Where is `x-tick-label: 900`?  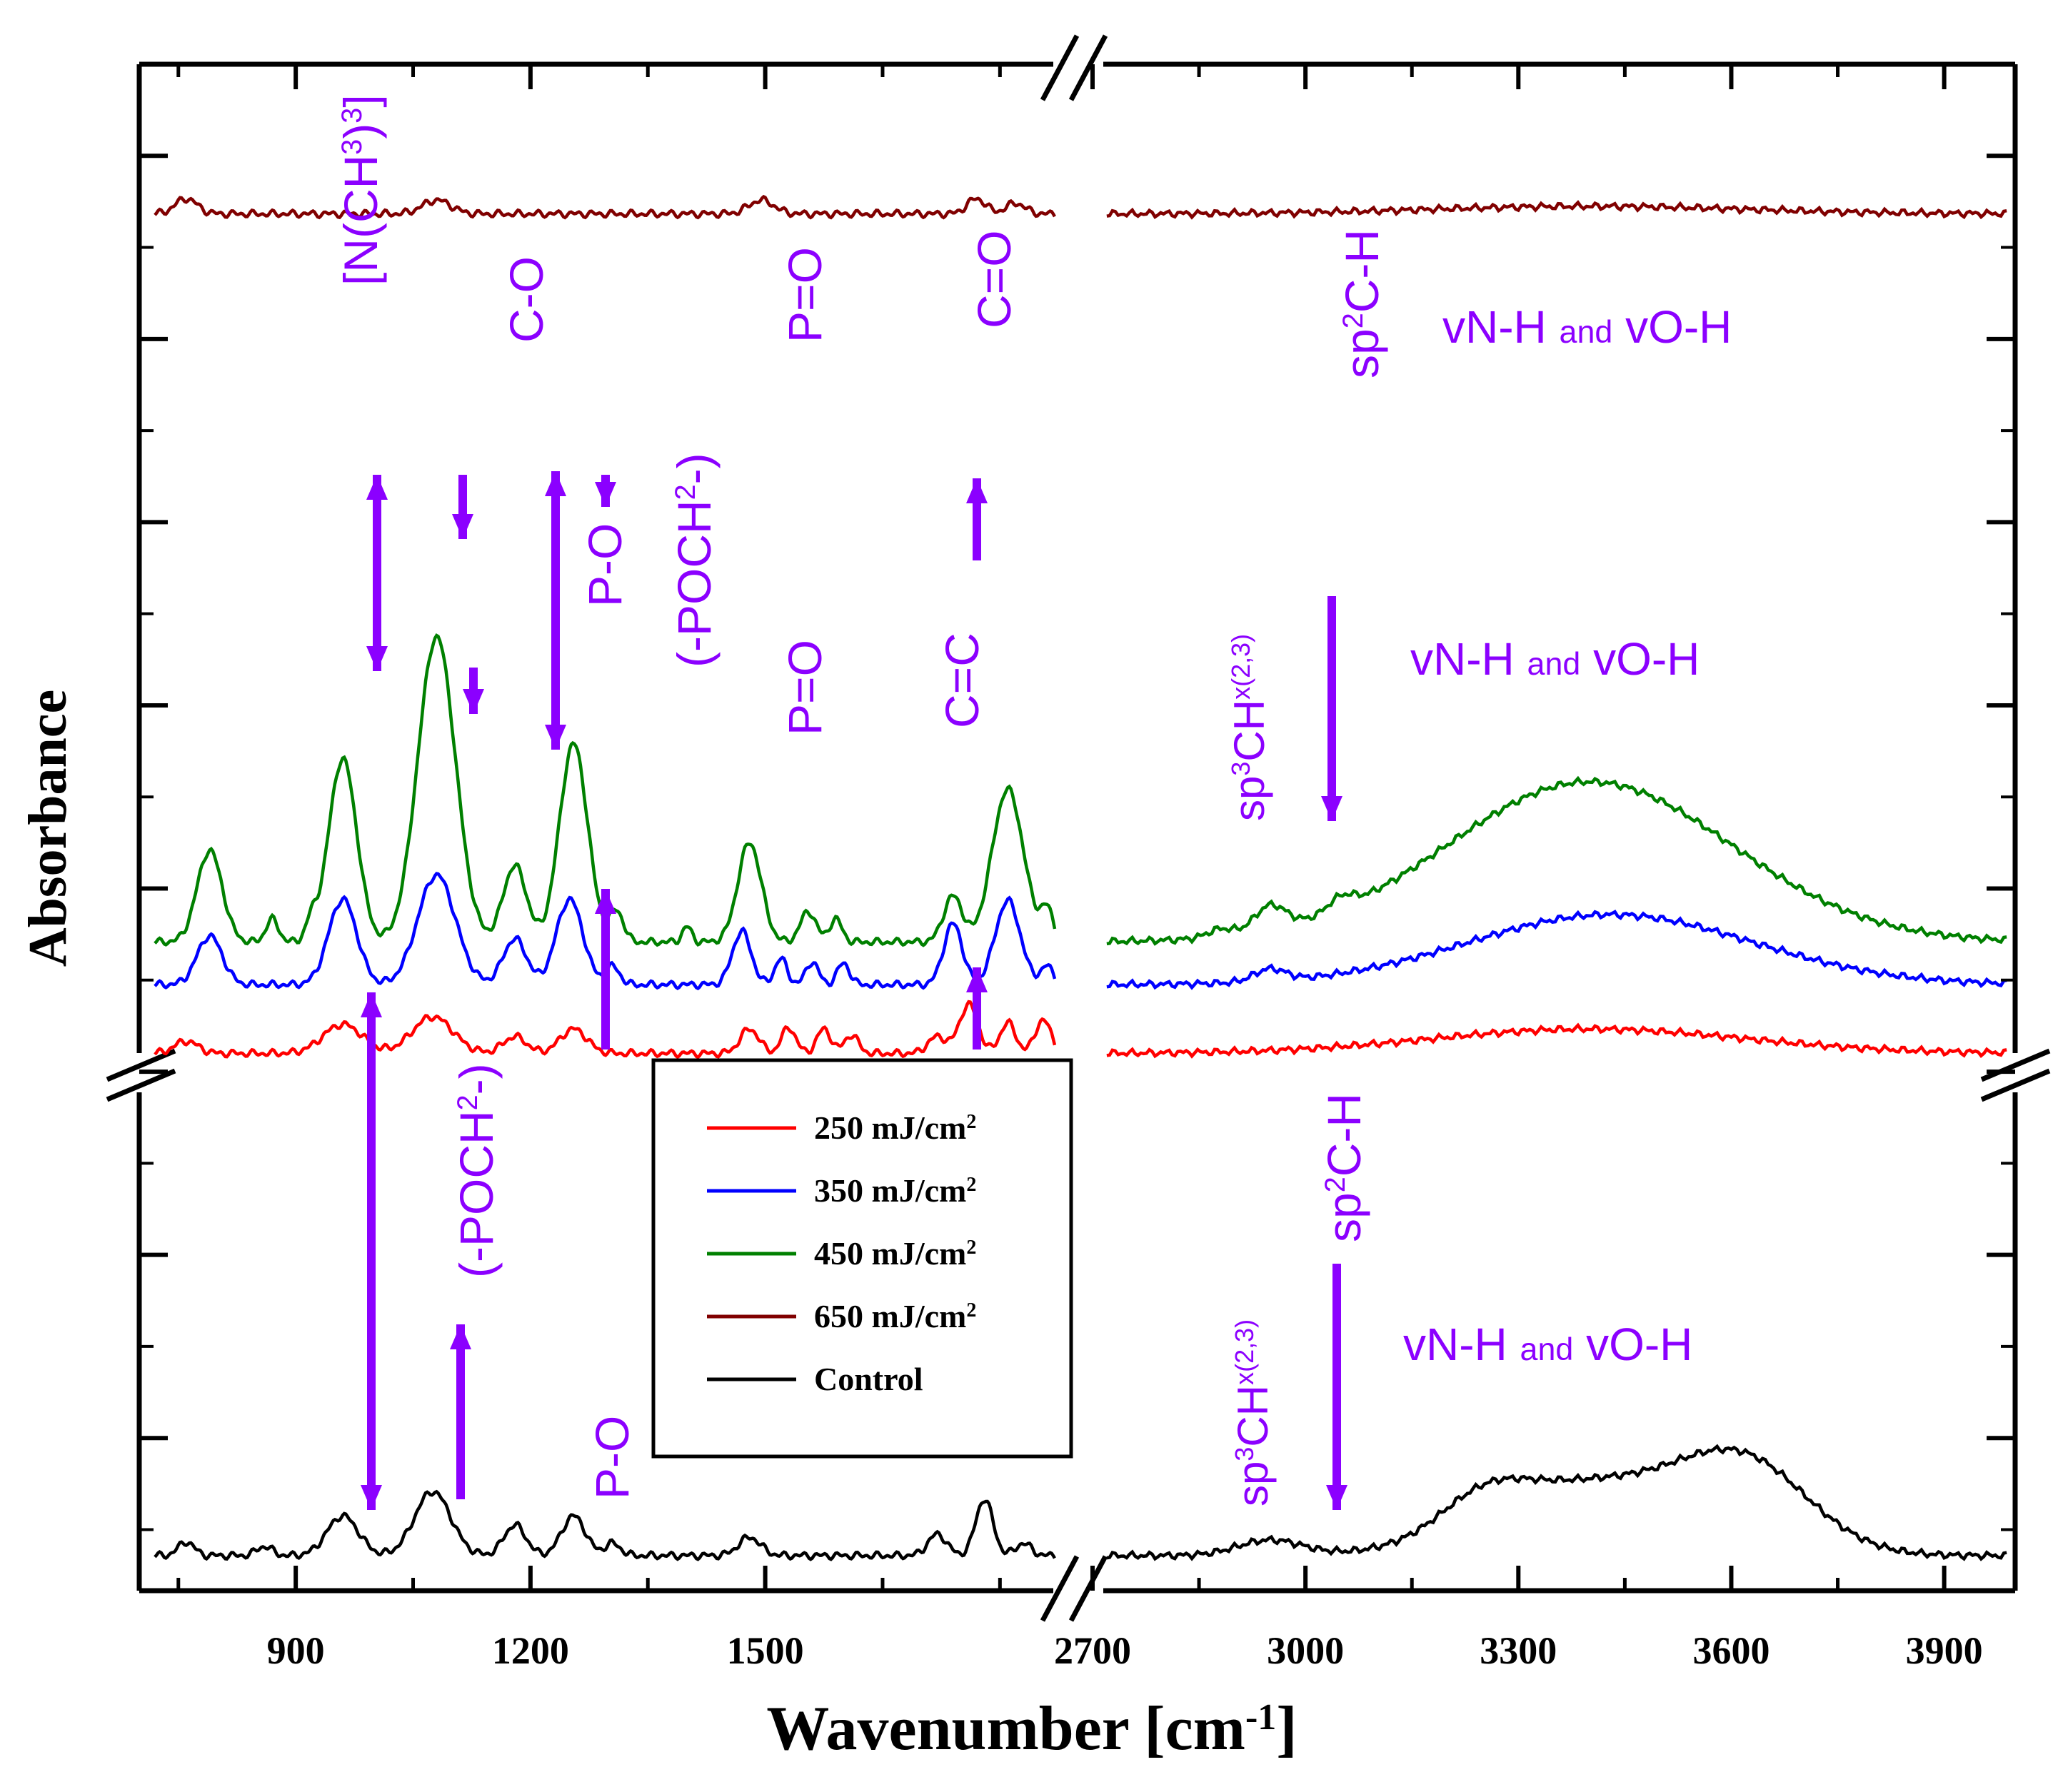 x-tick-label: 900 is located at coordinates (296, 1650).